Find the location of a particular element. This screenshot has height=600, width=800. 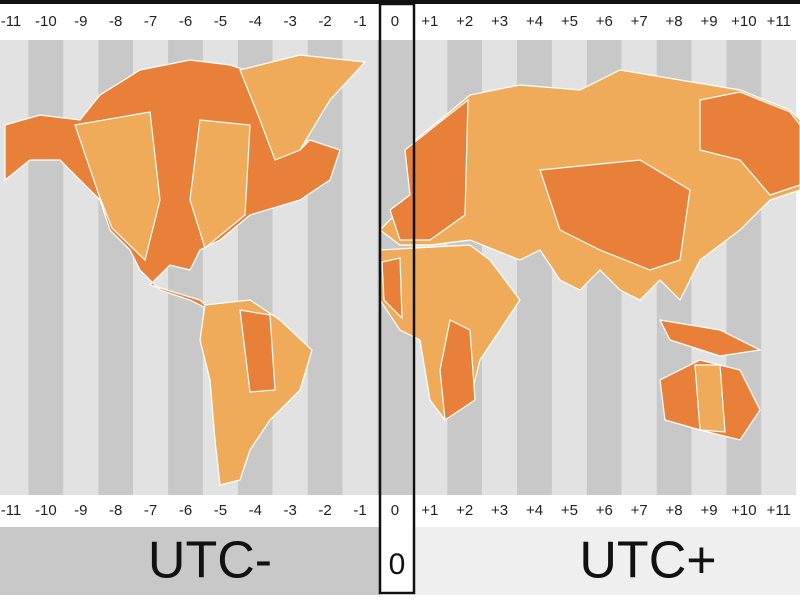

left-caption-band is located at coordinates (190, 561).